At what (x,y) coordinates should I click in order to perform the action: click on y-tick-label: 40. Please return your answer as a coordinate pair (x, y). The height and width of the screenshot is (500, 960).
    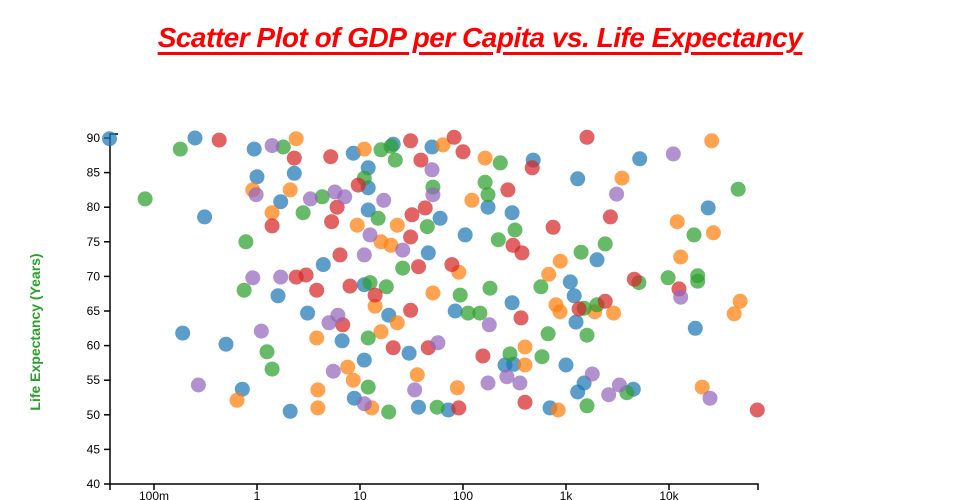
    Looking at the image, I should click on (94, 484).